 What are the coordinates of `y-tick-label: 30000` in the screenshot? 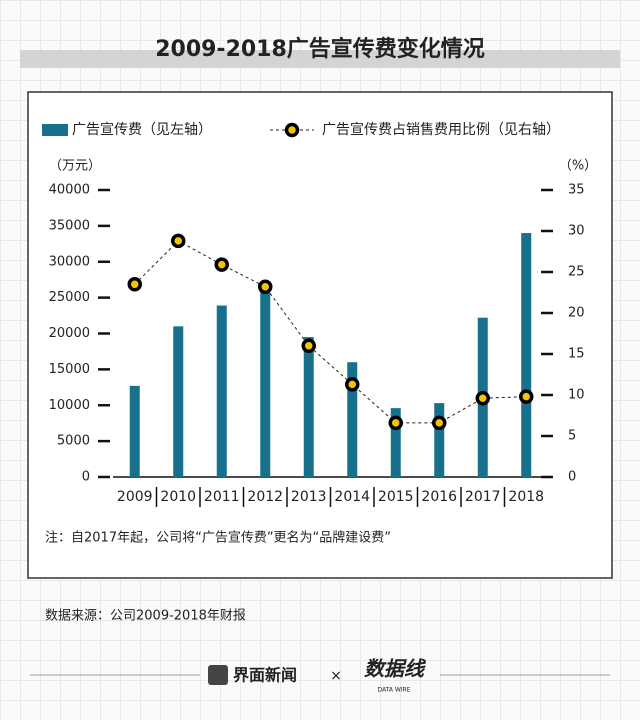 It's located at (69, 261).